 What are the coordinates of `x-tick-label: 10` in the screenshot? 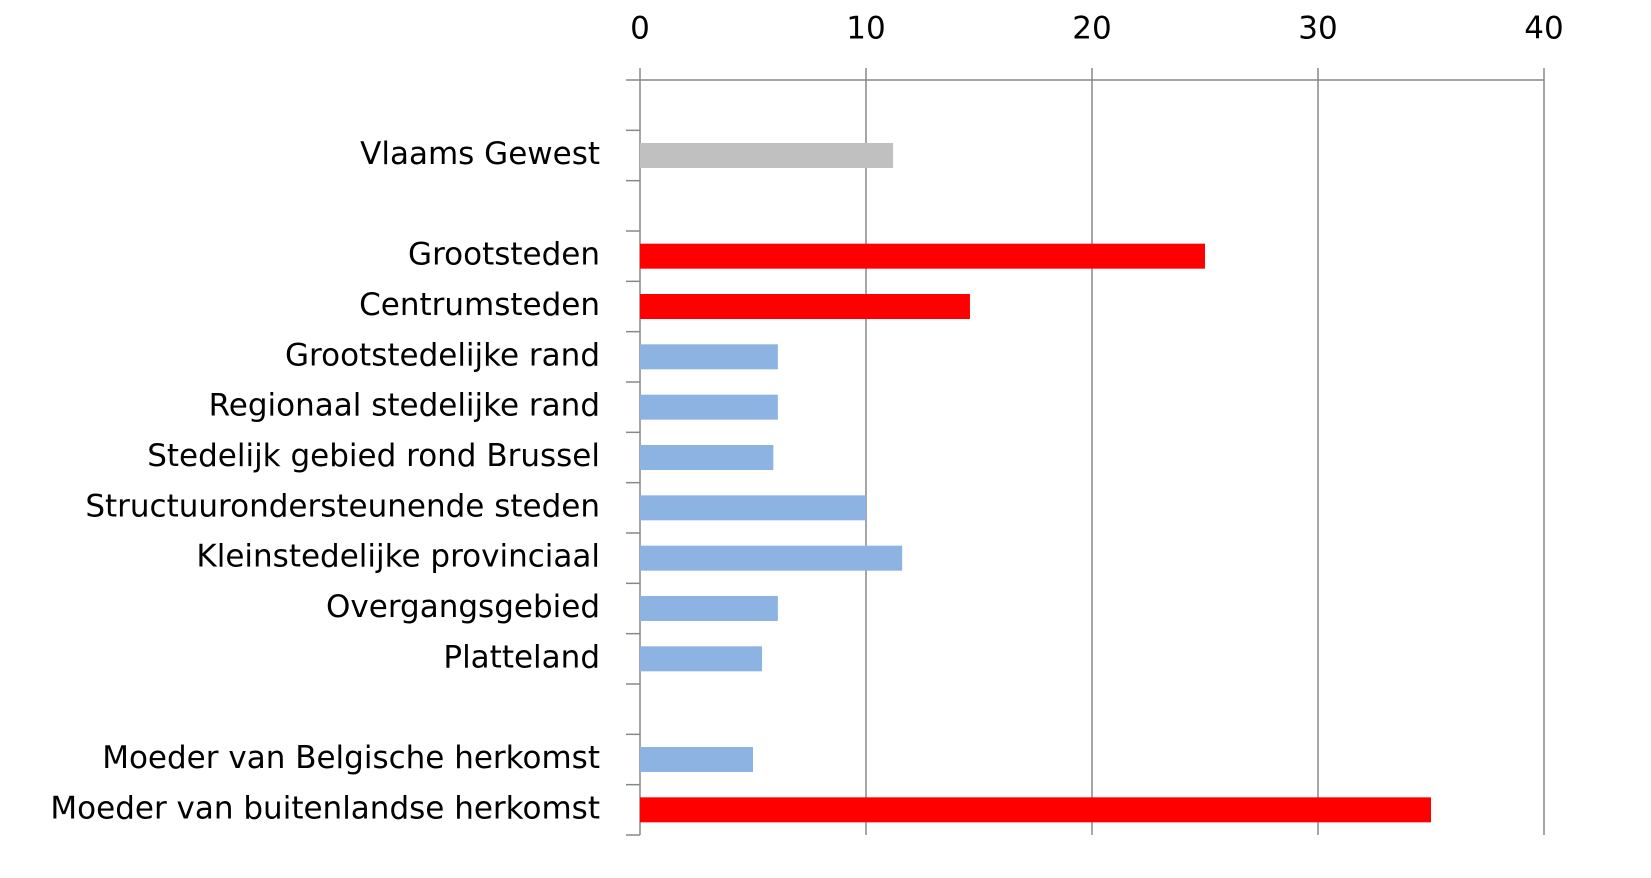 It's located at (865, 29).